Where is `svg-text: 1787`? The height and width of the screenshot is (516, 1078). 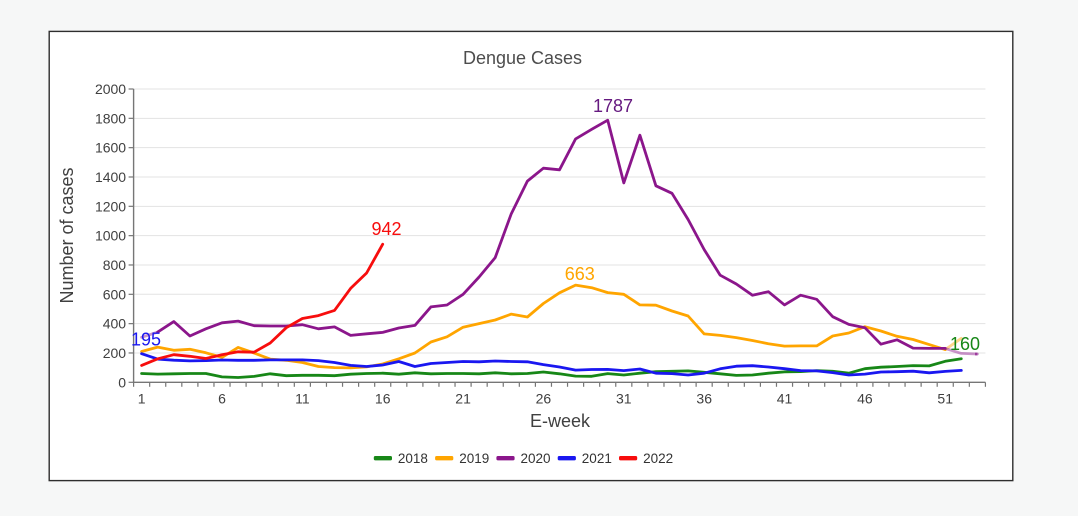 svg-text: 1787 is located at coordinates (613, 106).